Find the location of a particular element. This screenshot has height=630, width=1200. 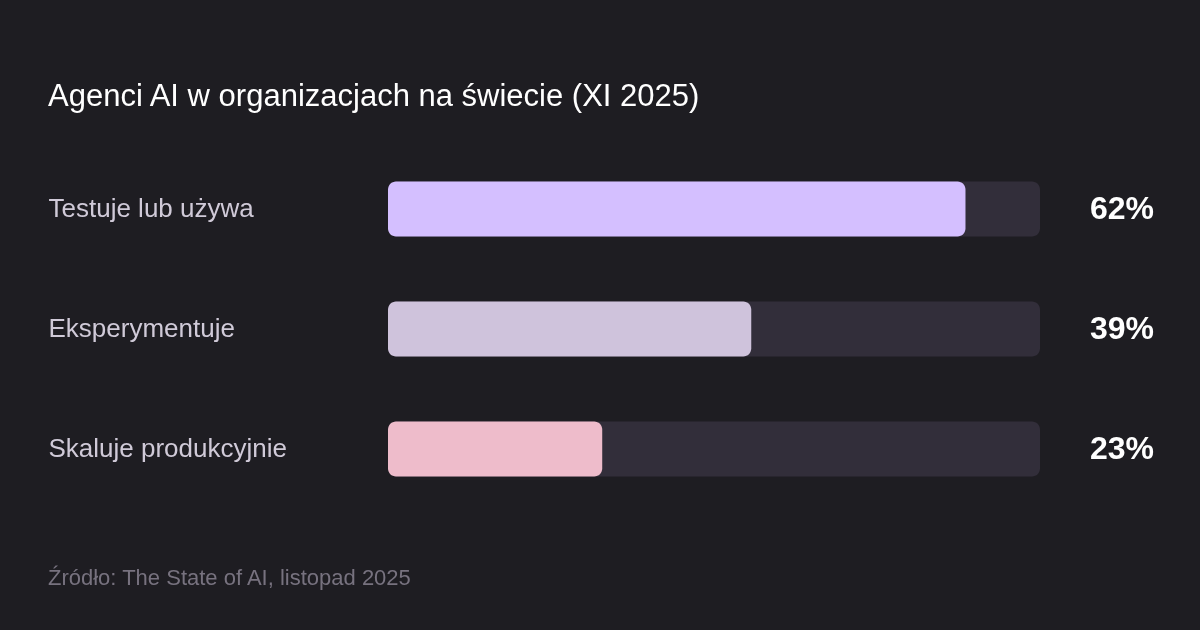

data-label: 23% is located at coordinates (1122, 448).